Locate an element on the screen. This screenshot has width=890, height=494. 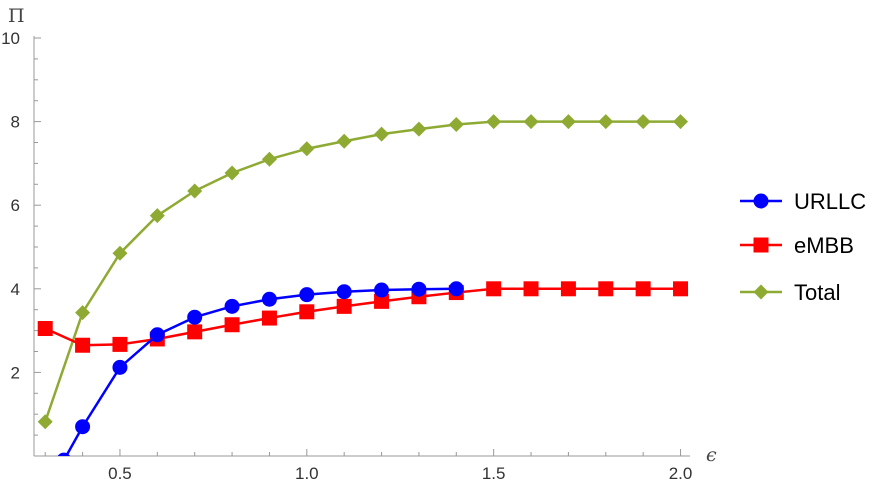
legend-urllc-label: URLLC is located at coordinates (830, 201).